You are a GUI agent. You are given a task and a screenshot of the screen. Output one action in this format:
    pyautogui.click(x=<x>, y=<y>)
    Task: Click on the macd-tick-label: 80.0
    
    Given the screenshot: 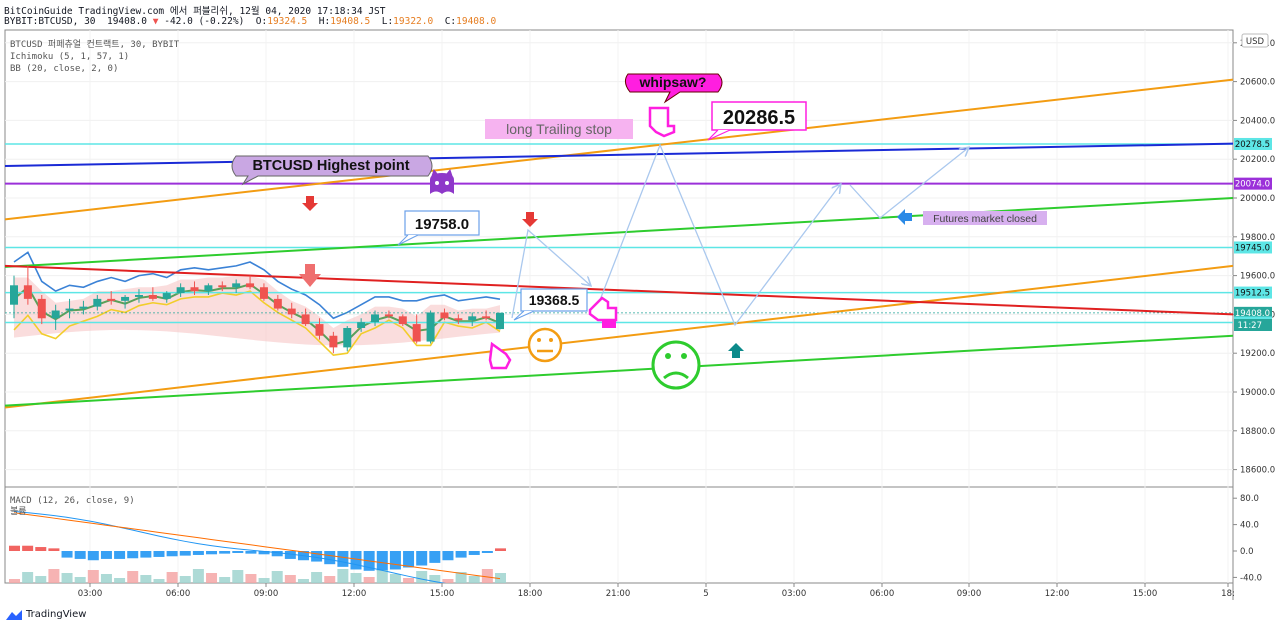 What is the action you would take?
    pyautogui.click(x=1249, y=499)
    